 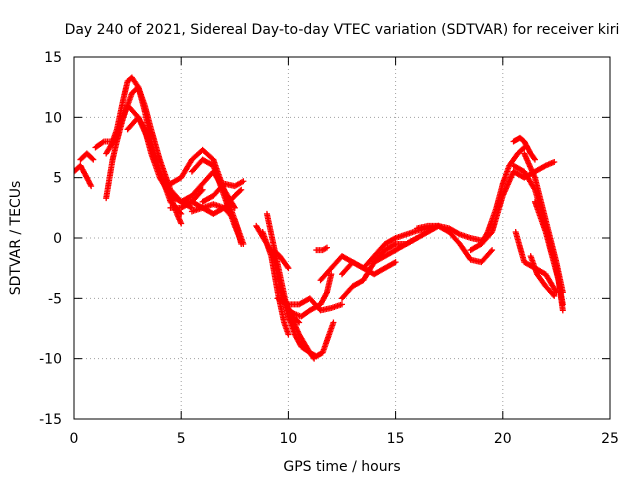 What do you see at coordinates (288, 439) in the screenshot?
I see `x-tick-label: 10` at bounding box center [288, 439].